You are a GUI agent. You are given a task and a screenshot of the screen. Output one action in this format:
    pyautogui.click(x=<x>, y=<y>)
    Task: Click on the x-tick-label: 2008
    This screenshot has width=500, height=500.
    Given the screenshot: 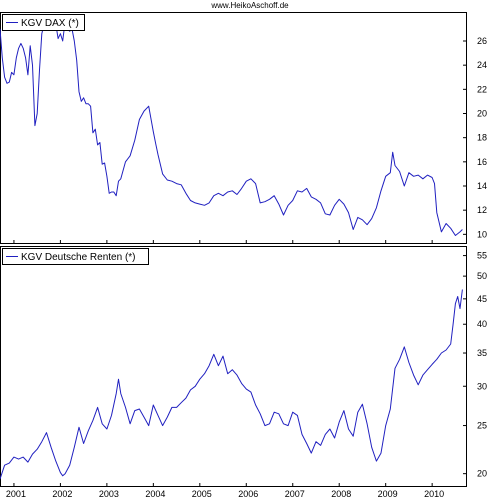 What is the action you would take?
    pyautogui.click(x=341, y=494)
    